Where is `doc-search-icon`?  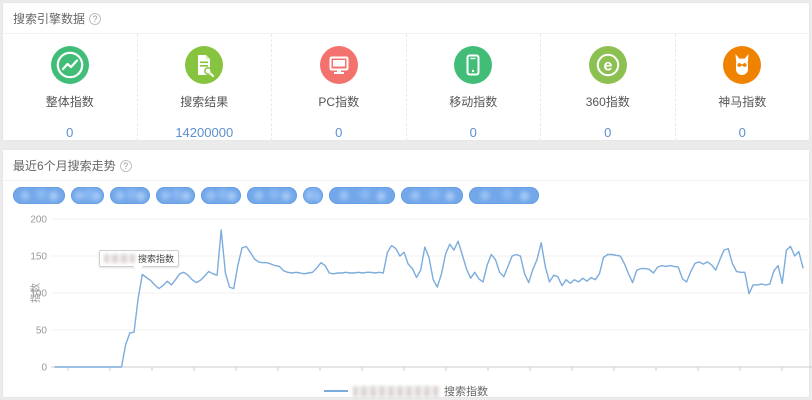 doc-search-icon is located at coordinates (204, 65).